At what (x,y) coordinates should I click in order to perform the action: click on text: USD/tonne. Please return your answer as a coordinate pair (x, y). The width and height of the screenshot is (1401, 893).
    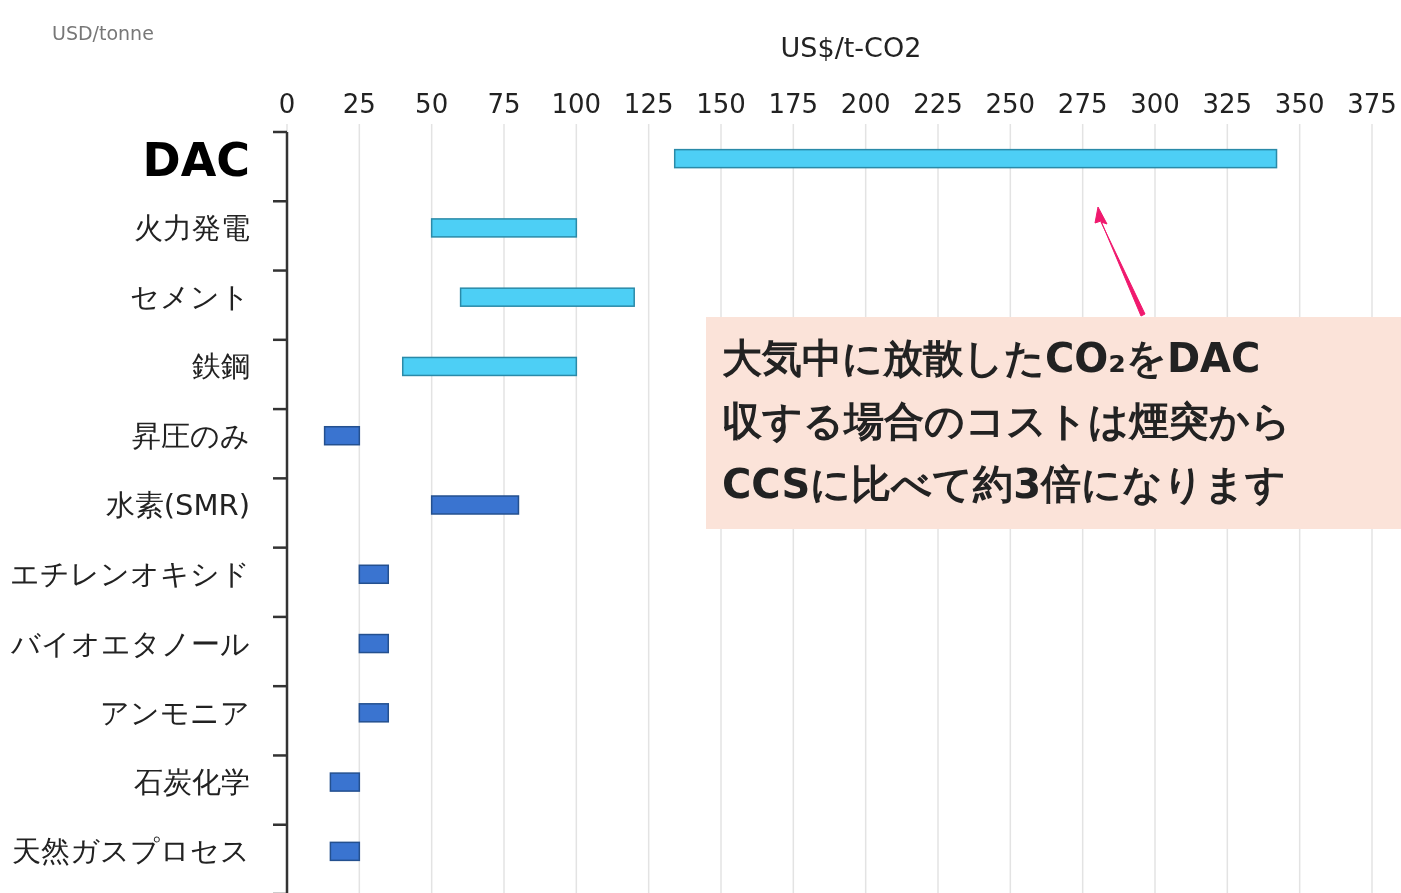
    Looking at the image, I should click on (103, 33).